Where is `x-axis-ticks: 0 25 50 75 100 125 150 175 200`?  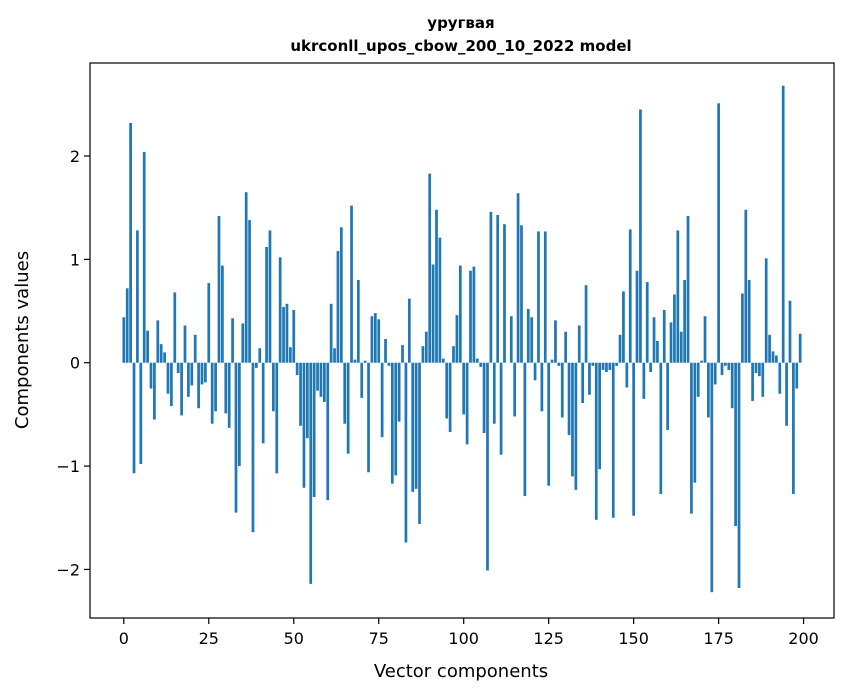
x-axis-ticks: 0 25 50 75 100 125 150 175 200 is located at coordinates (469, 633).